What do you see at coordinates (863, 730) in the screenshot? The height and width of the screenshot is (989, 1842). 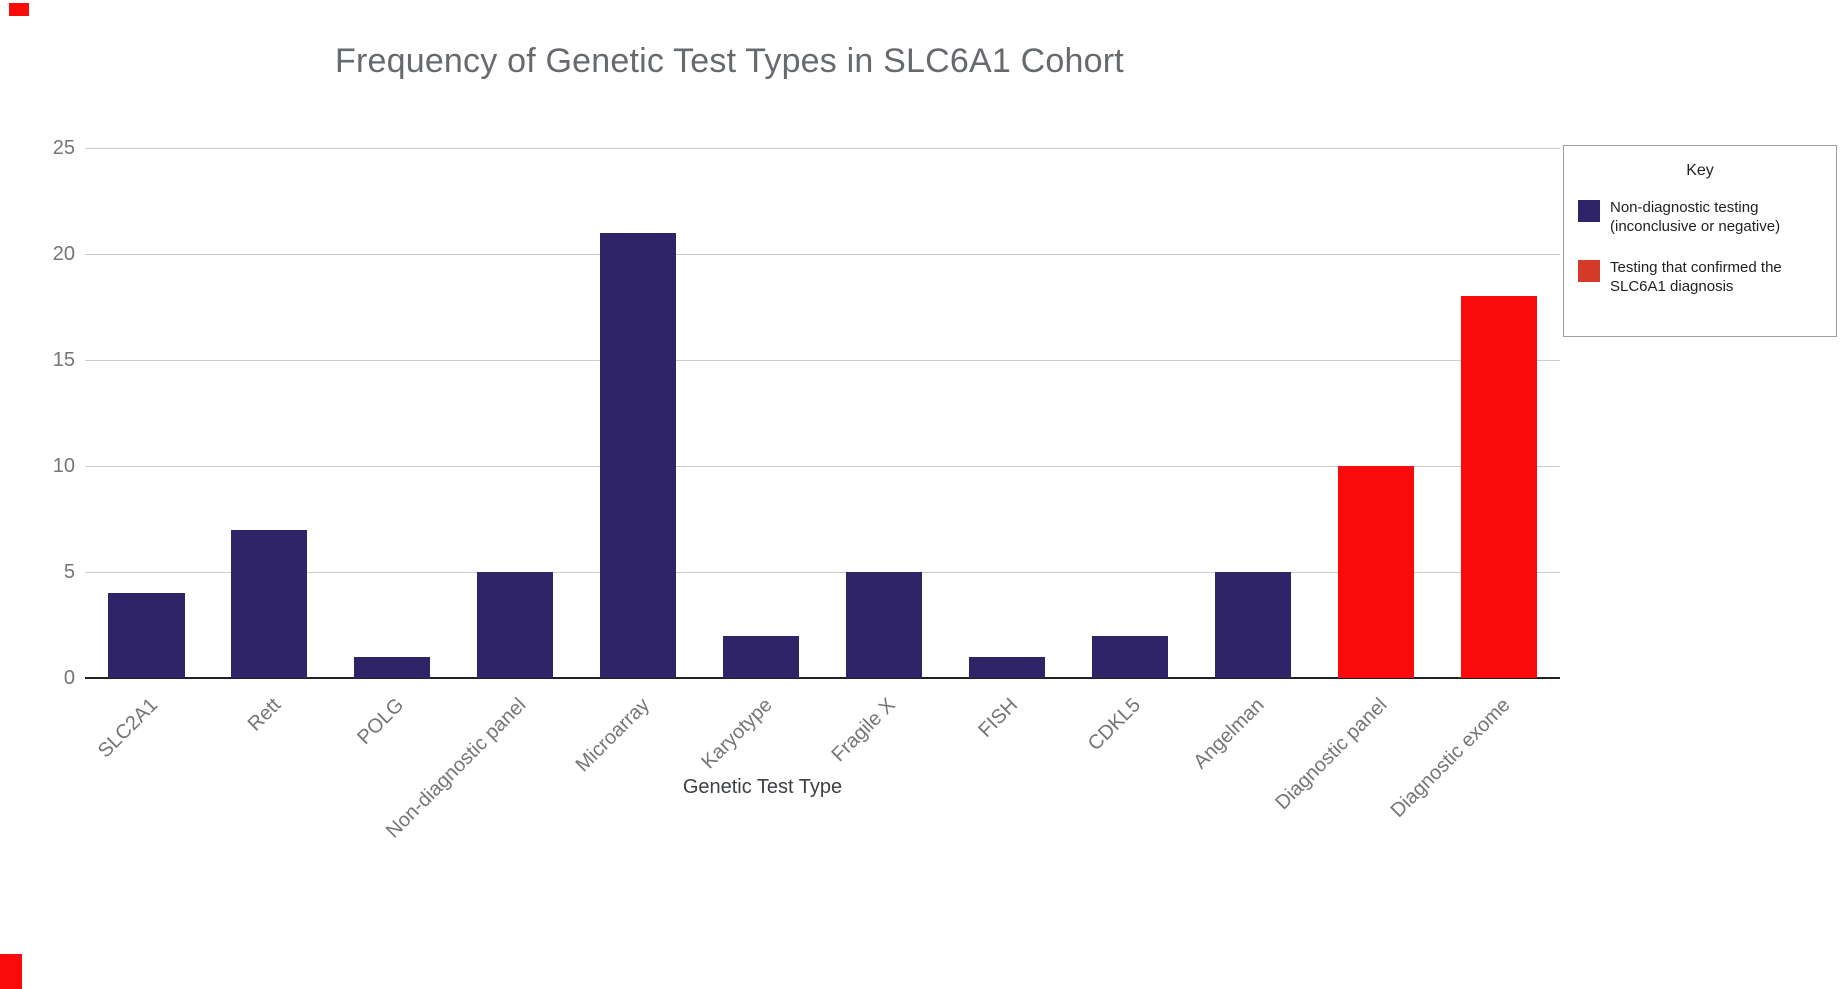 I see `x-tick-label-fragile-x: Fragile X` at bounding box center [863, 730].